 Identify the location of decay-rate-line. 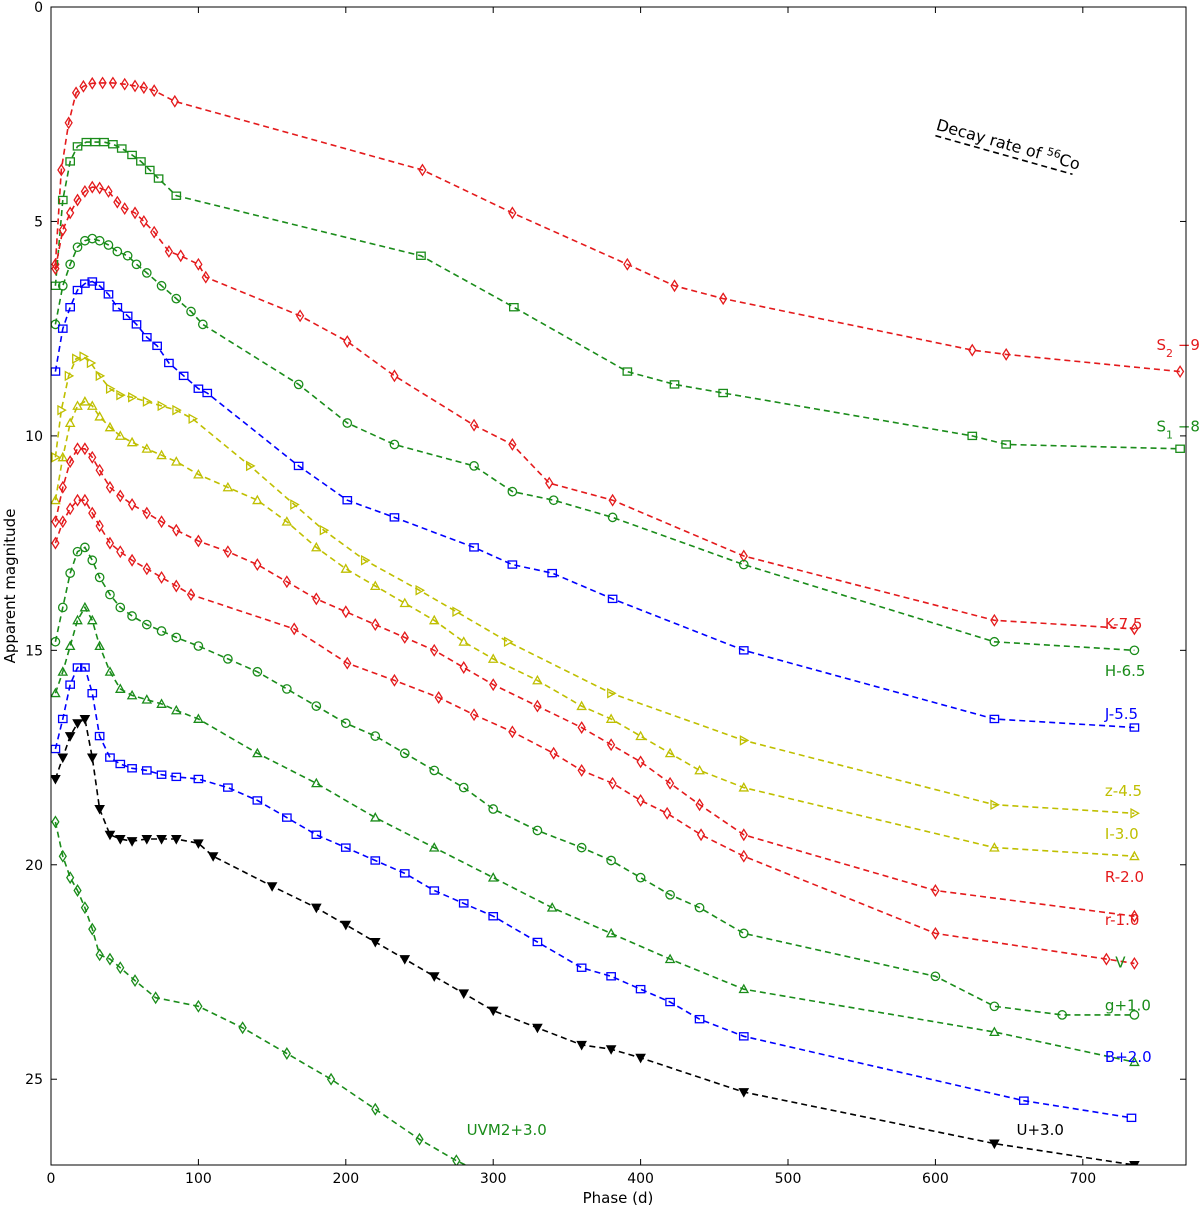
(1004, 155).